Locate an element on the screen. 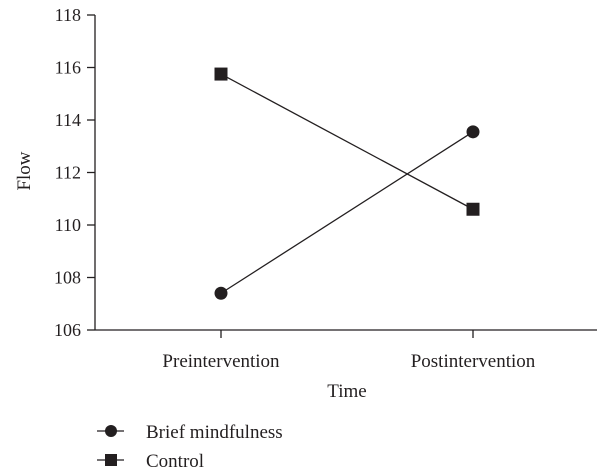  x-tick-label-preintervention: Preintervention is located at coordinates (221, 361).